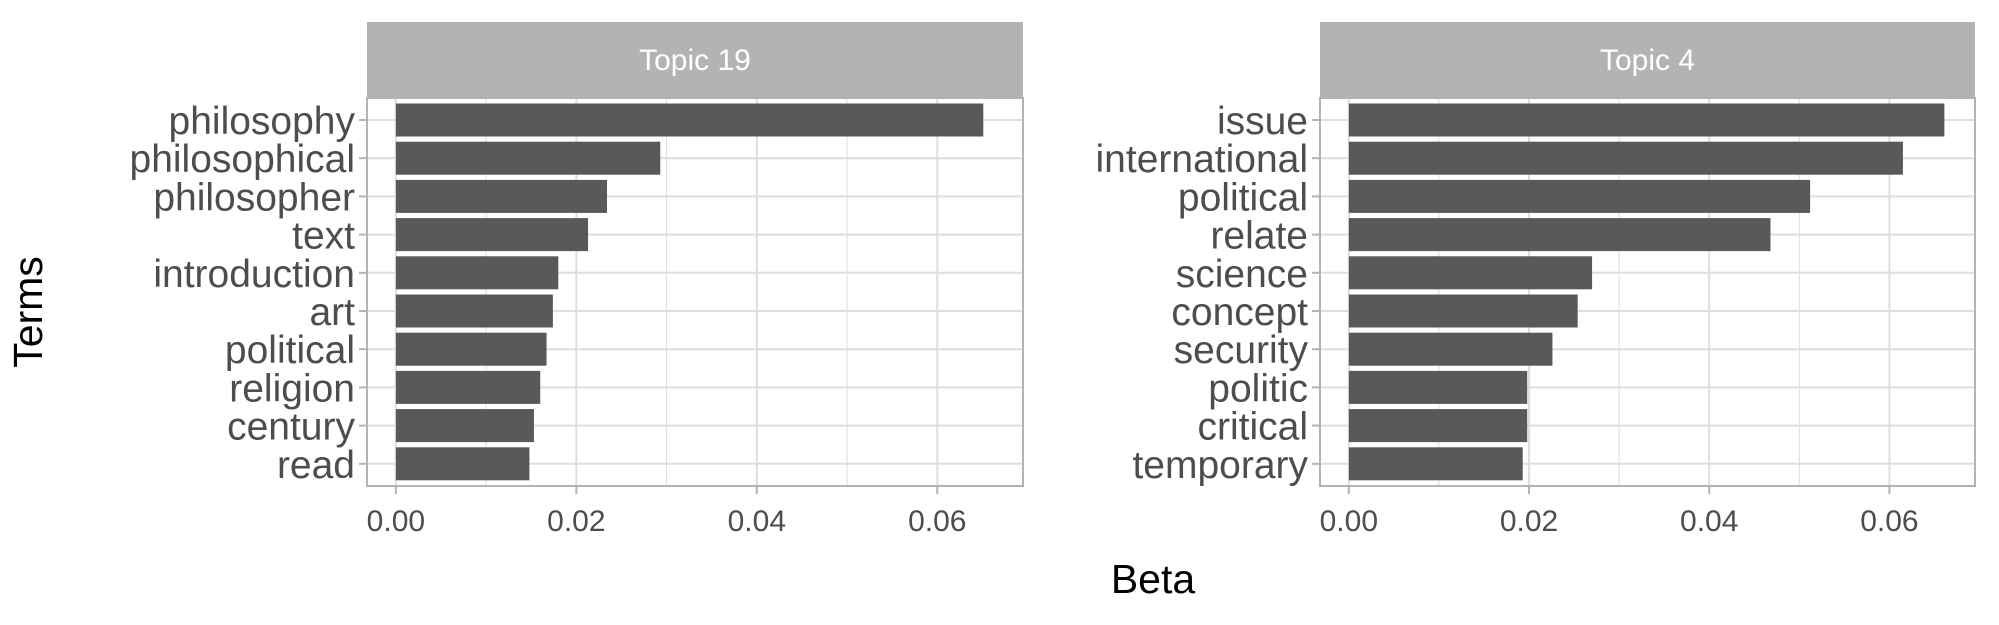  What do you see at coordinates (1258, 388) in the screenshot?
I see `term-label: politic` at bounding box center [1258, 388].